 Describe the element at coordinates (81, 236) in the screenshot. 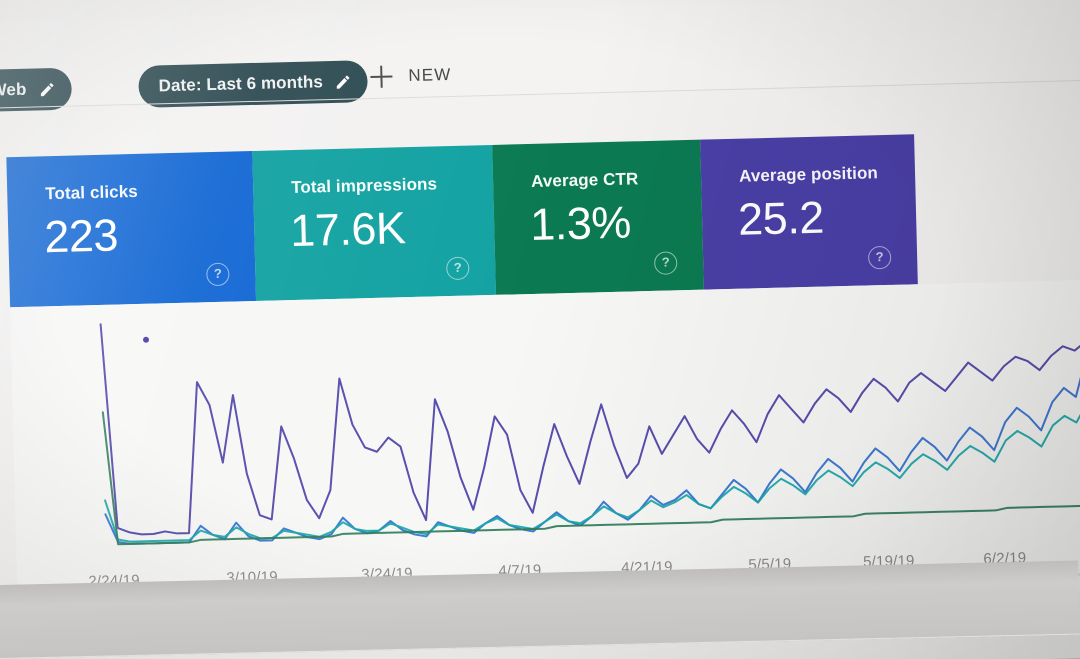

I see `metric-card-value: 223` at that location.